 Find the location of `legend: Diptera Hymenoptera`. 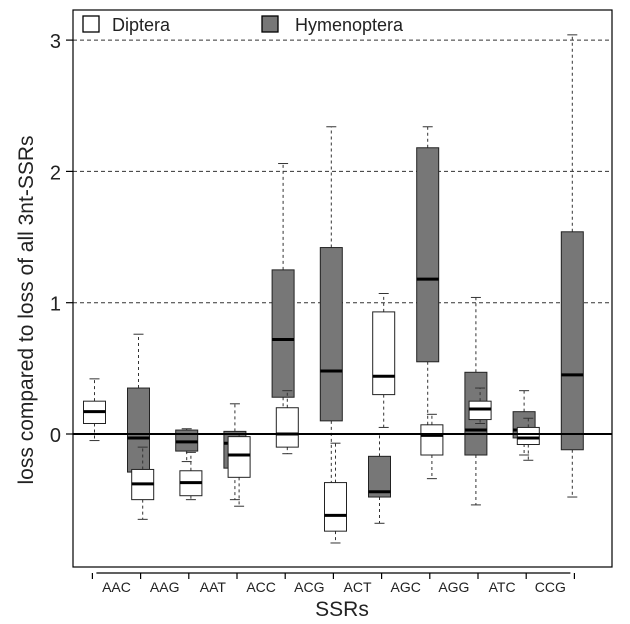

legend: Diptera Hymenoptera is located at coordinates (243, 25).